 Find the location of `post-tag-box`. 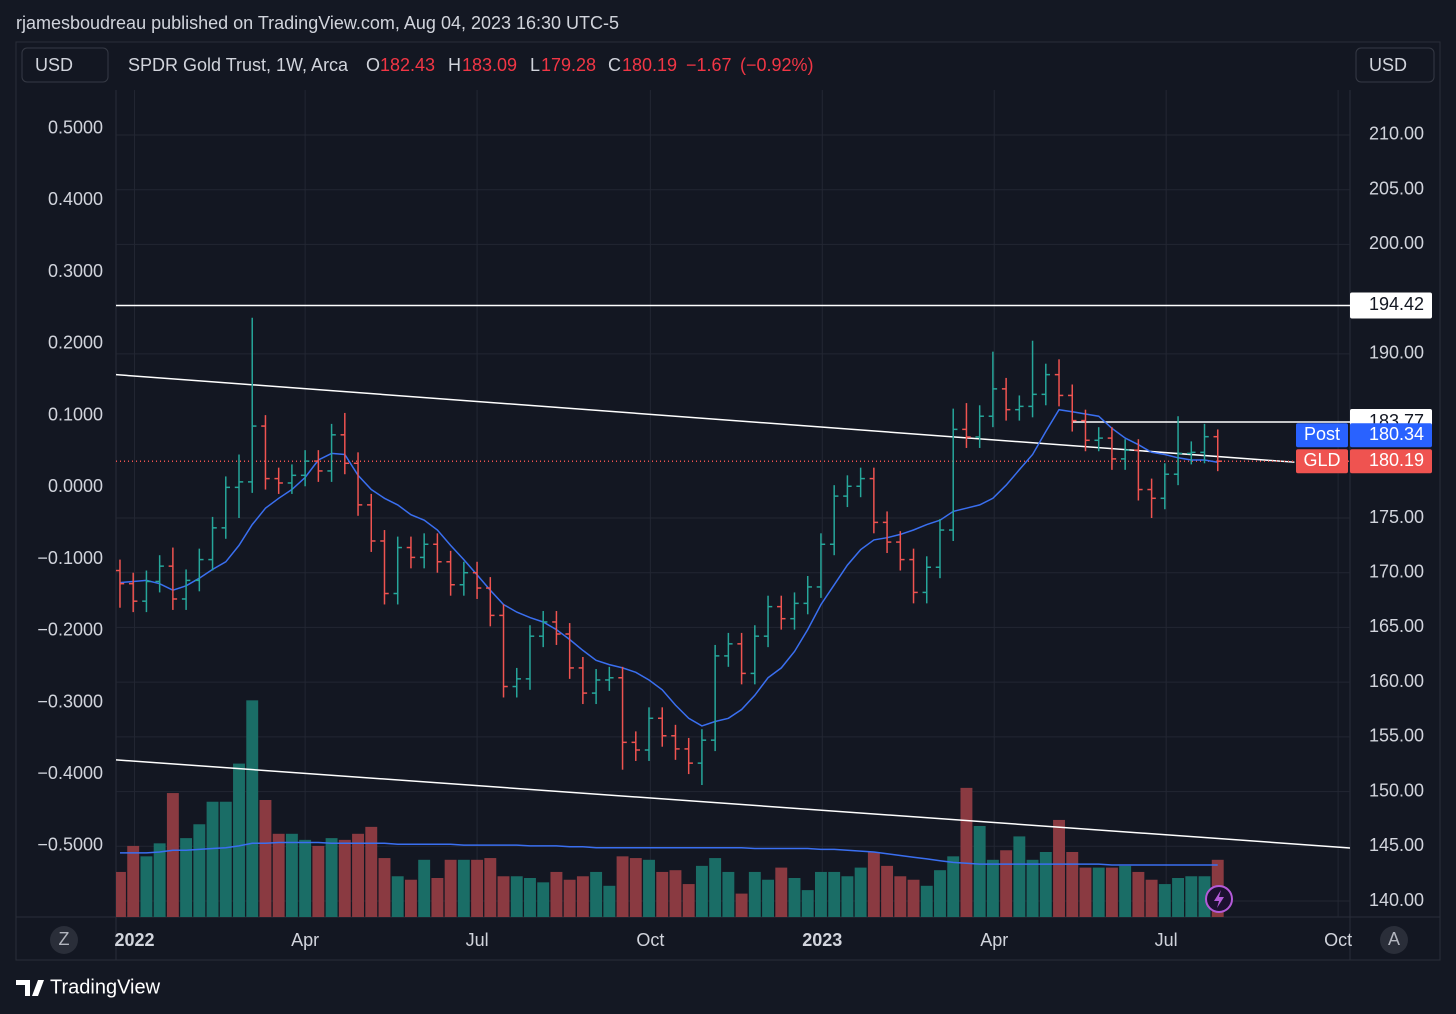

post-tag-box is located at coordinates (1322, 435).